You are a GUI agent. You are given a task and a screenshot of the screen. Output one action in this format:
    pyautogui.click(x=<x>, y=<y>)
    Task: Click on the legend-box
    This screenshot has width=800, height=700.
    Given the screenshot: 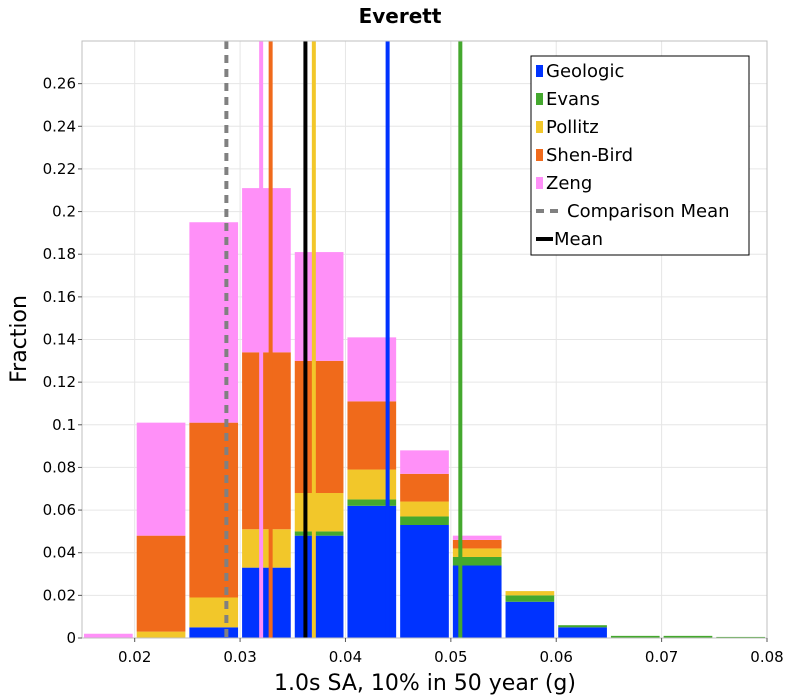 What is the action you would take?
    pyautogui.click(x=640, y=155)
    